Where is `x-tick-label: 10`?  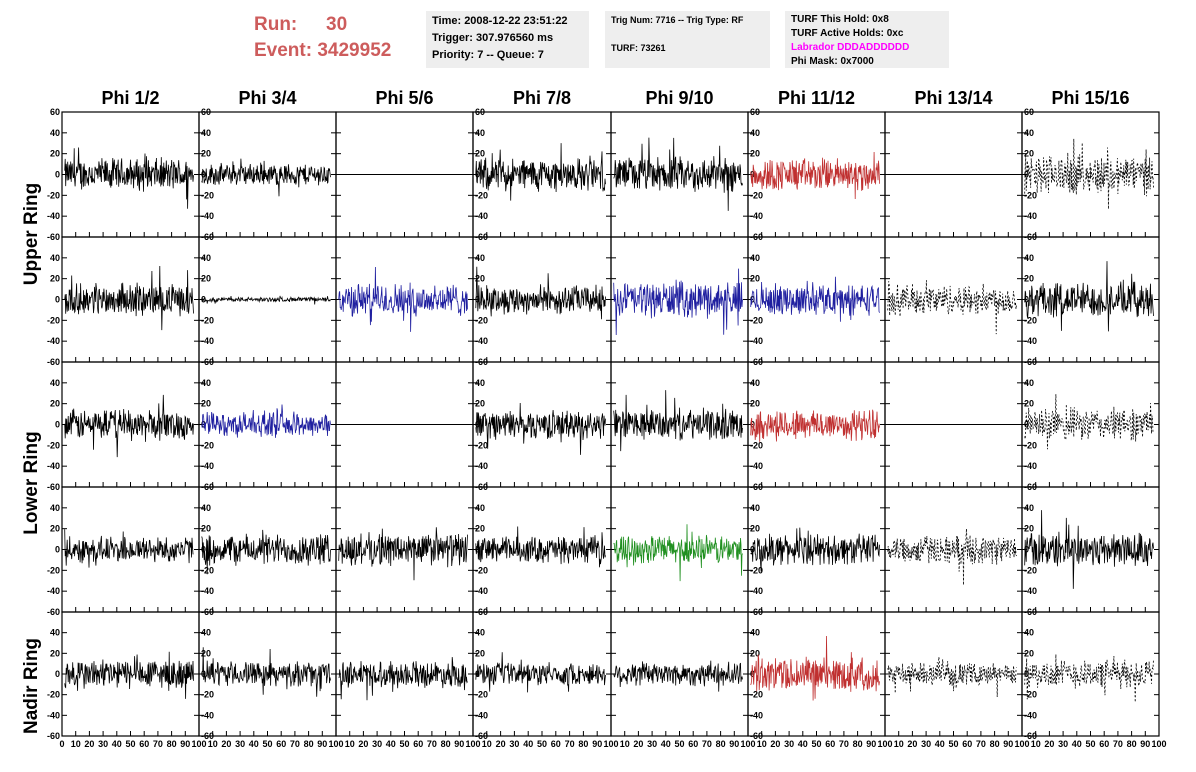
x-tick-label: 10 is located at coordinates (762, 744).